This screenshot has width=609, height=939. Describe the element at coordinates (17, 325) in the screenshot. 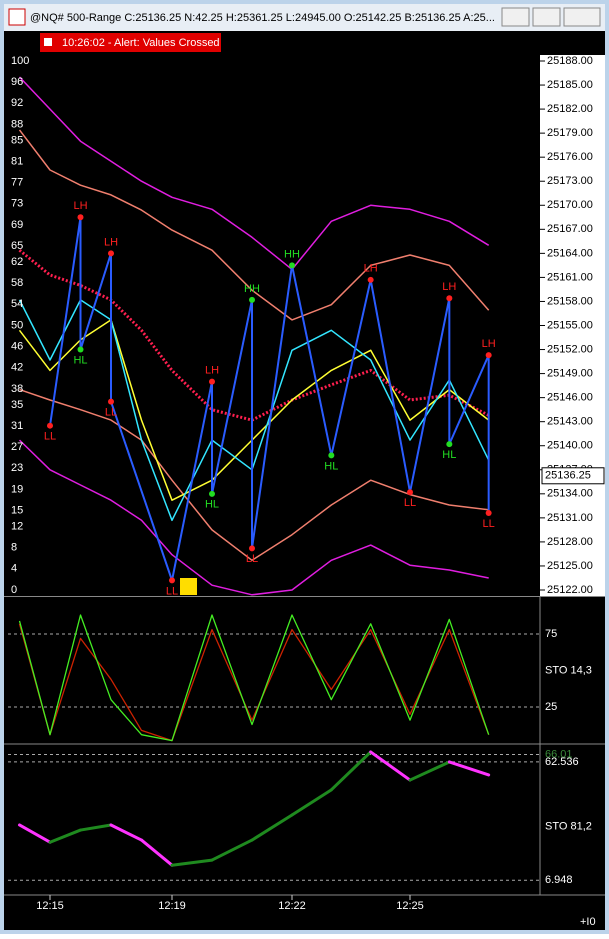

I see `left-scale-label: 50` at that location.